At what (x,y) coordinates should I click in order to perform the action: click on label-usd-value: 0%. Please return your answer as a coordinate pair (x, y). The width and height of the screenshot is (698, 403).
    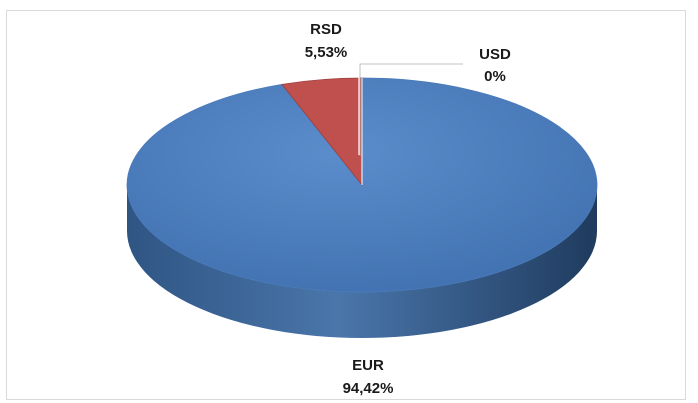
    Looking at the image, I should click on (495, 76).